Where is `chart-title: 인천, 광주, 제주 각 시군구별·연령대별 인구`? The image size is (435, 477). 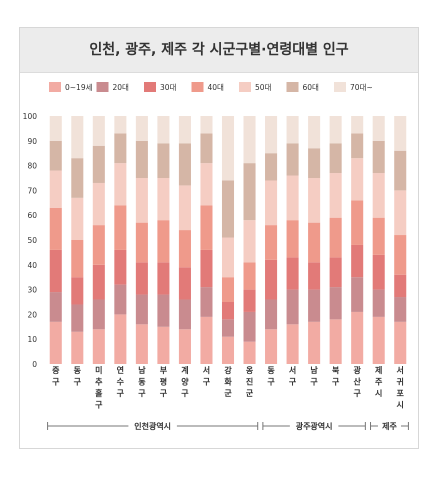 chart-title: 인천, 광주, 제주 각 시군구별·연령대별 인구 is located at coordinates (219, 50).